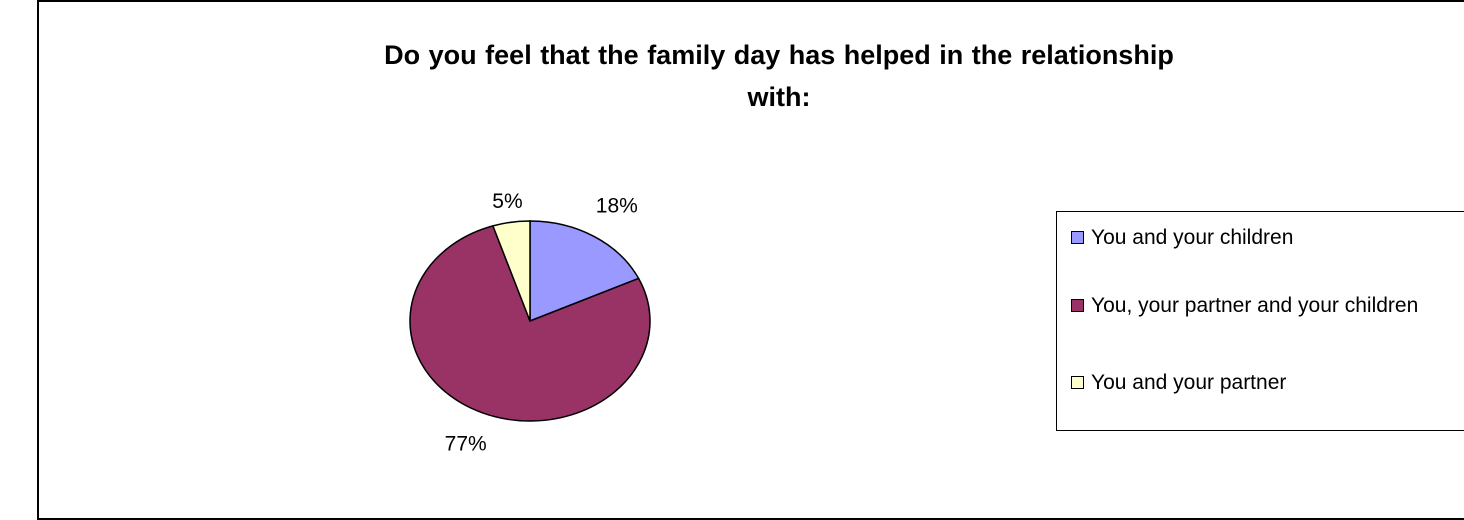  Describe the element at coordinates (1077, 382) in the screenshot. I see `legend-swatch-partner` at that location.